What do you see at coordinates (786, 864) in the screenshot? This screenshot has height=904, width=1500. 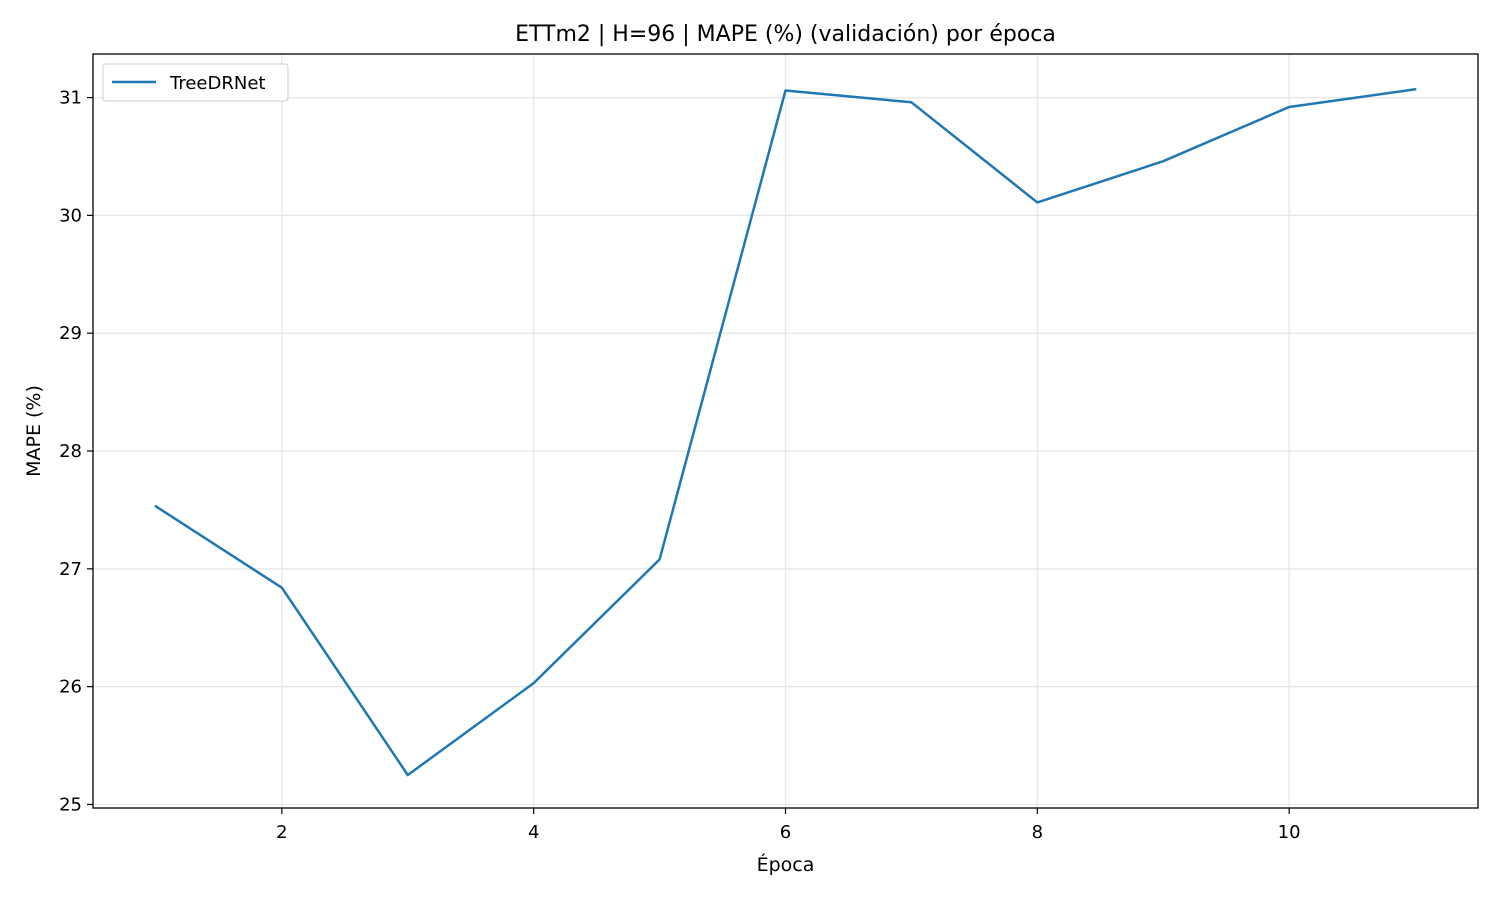 I see `x-axis-label: Época` at bounding box center [786, 864].